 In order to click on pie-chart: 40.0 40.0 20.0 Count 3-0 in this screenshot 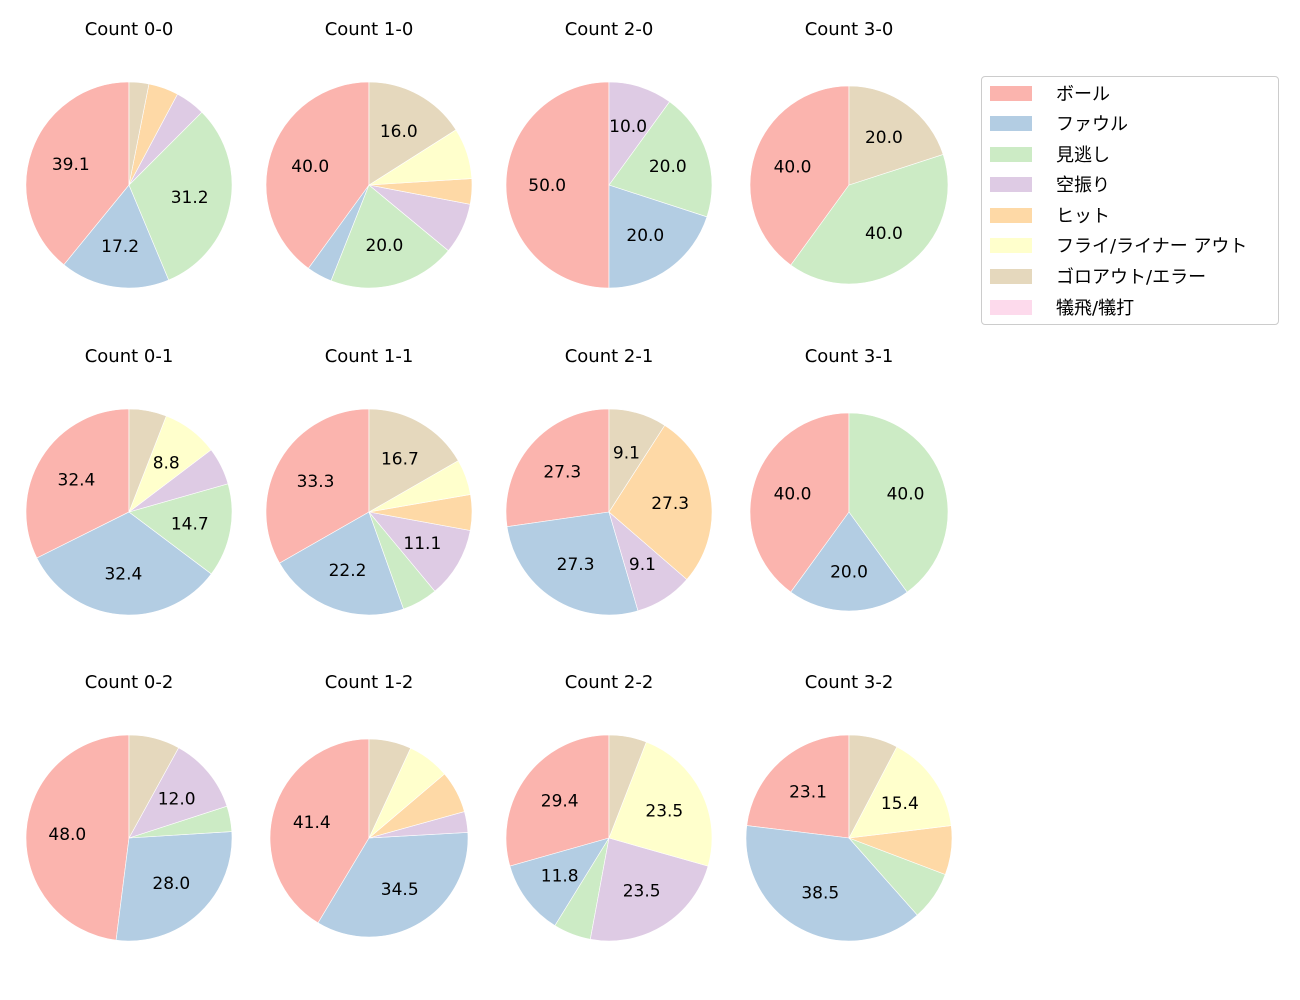, I will do `click(849, 152)`.